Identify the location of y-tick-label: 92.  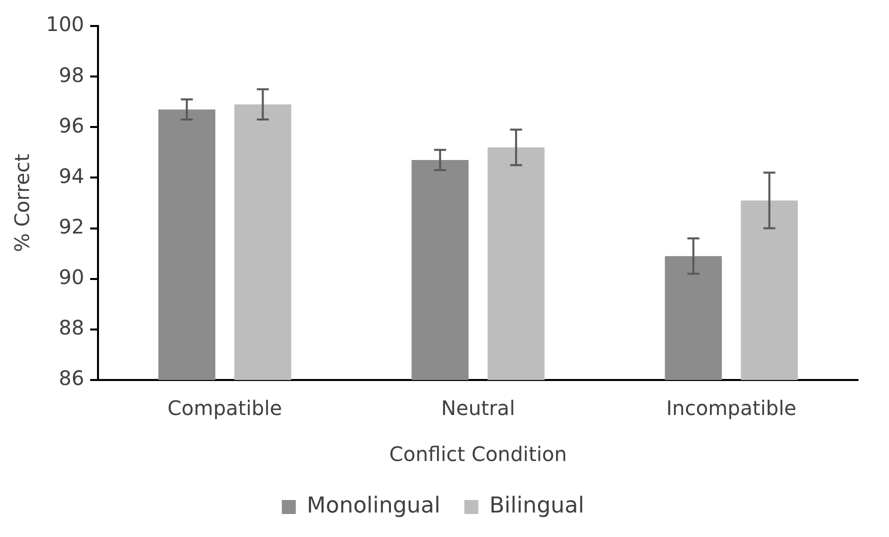
(71, 226).